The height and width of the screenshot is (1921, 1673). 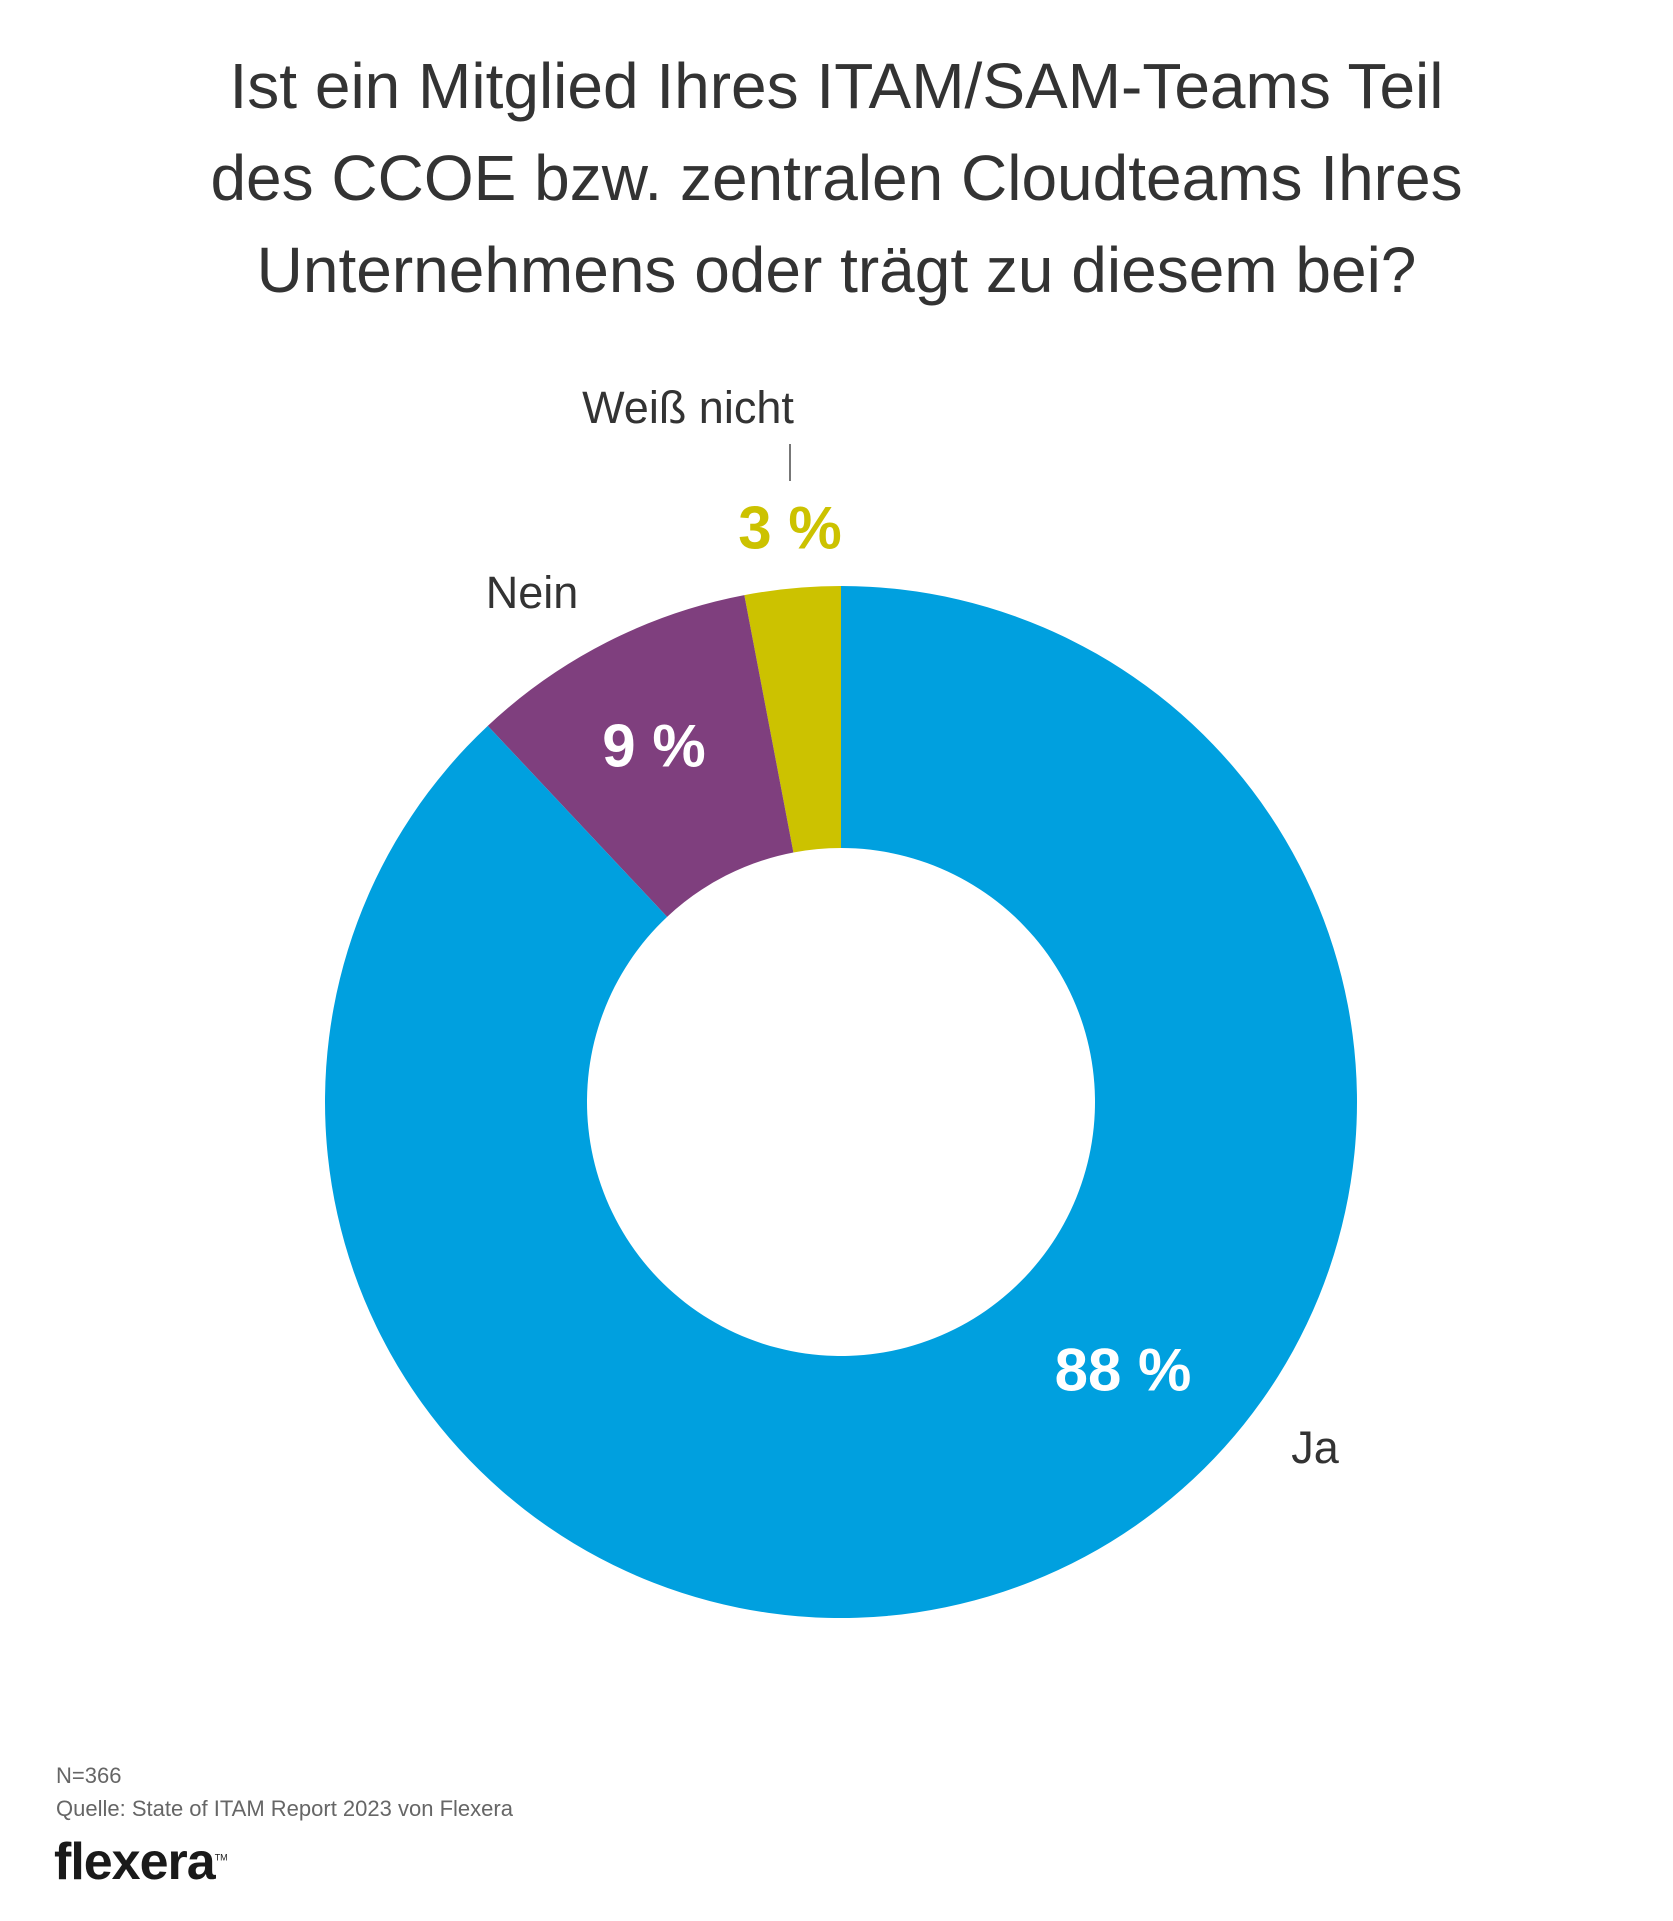 I want to click on logo-tm: TM, so click(x=221, y=1857).